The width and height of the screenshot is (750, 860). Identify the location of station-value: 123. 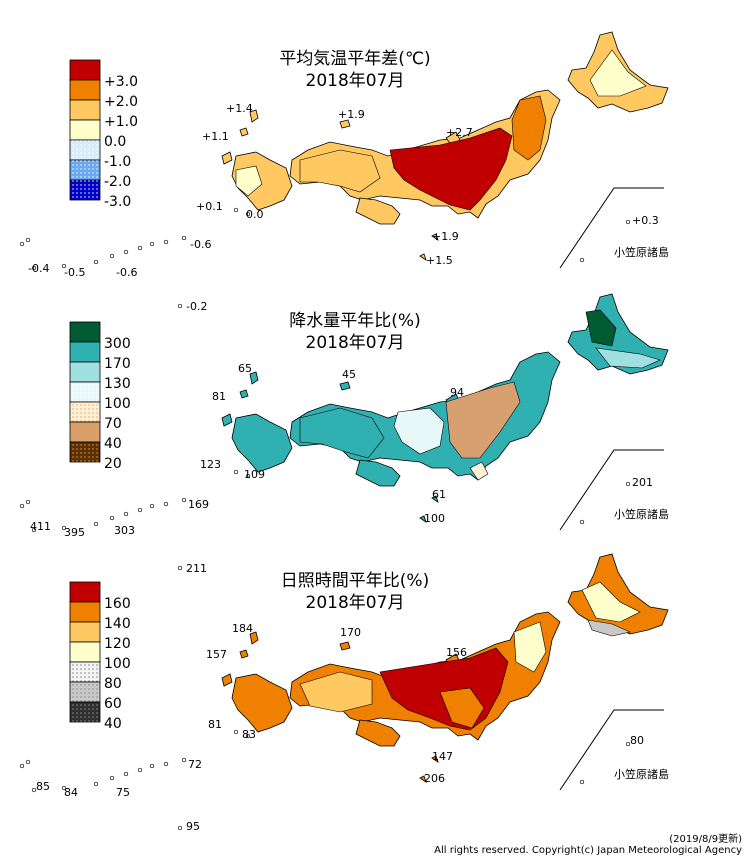
(210, 464).